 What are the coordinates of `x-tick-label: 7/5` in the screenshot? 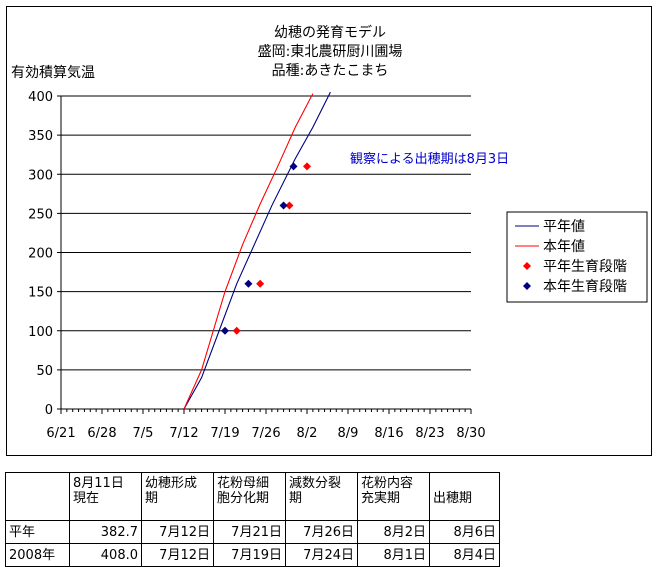 It's located at (143, 433).